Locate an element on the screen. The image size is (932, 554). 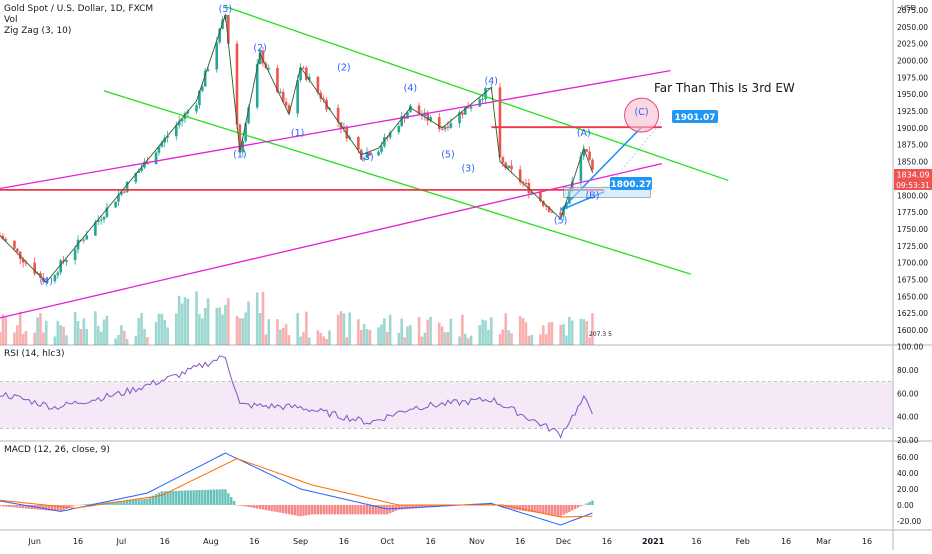
price-tick-label: 1625.00 is located at coordinates (912, 313).